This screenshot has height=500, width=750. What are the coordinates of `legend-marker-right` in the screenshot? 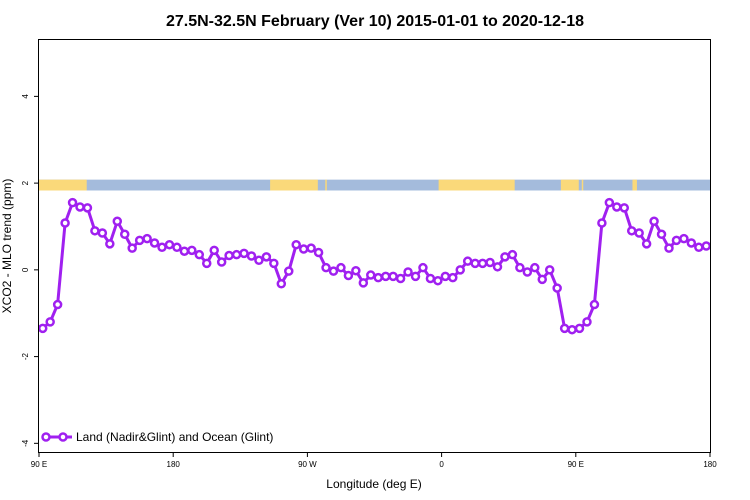 It's located at (63, 437).